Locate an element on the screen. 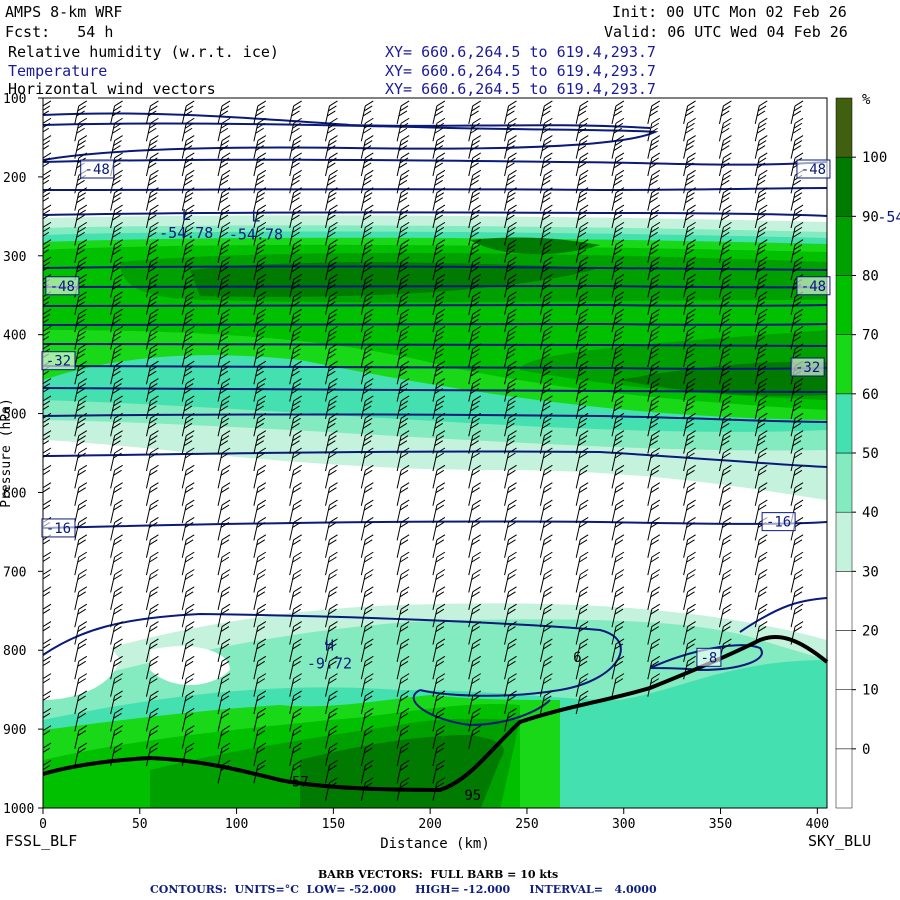  field-name-rh: Relative humidity (w.r.t. ice) is located at coordinates (143, 52).